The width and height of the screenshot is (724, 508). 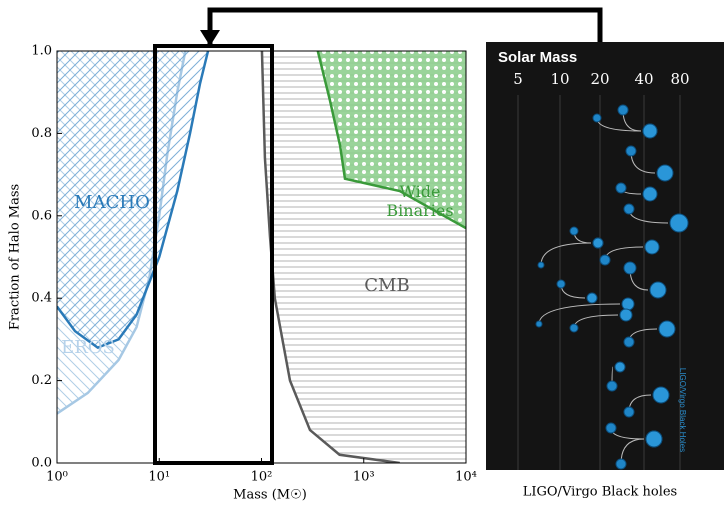 What do you see at coordinates (88, 347) in the screenshot?
I see `region-label: EROS` at bounding box center [88, 347].